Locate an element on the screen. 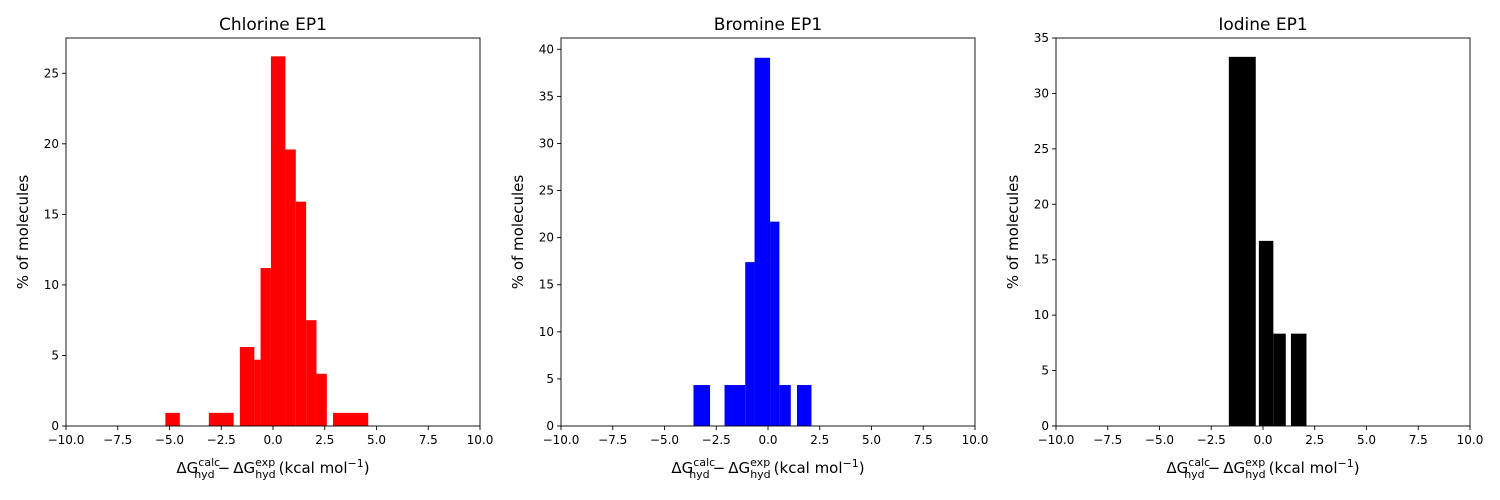 The height and width of the screenshot is (500, 1500). y-tick-label: 40 is located at coordinates (546, 49).